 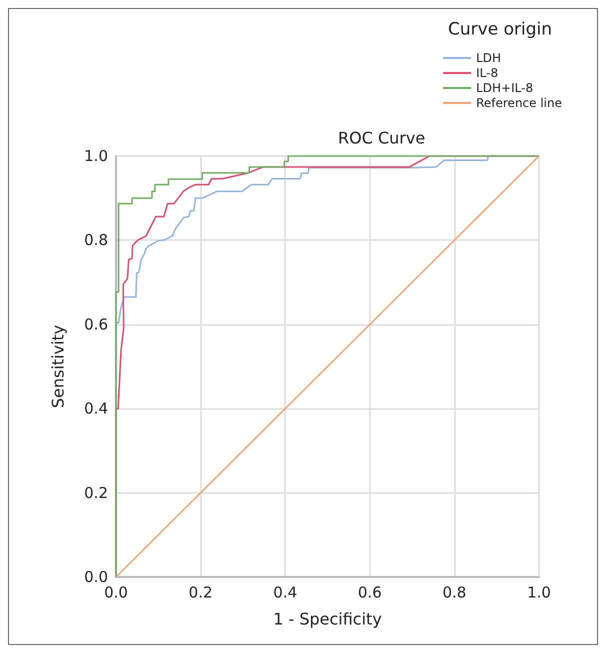 I want to click on y-tick-label: 1.0, so click(x=96, y=156).